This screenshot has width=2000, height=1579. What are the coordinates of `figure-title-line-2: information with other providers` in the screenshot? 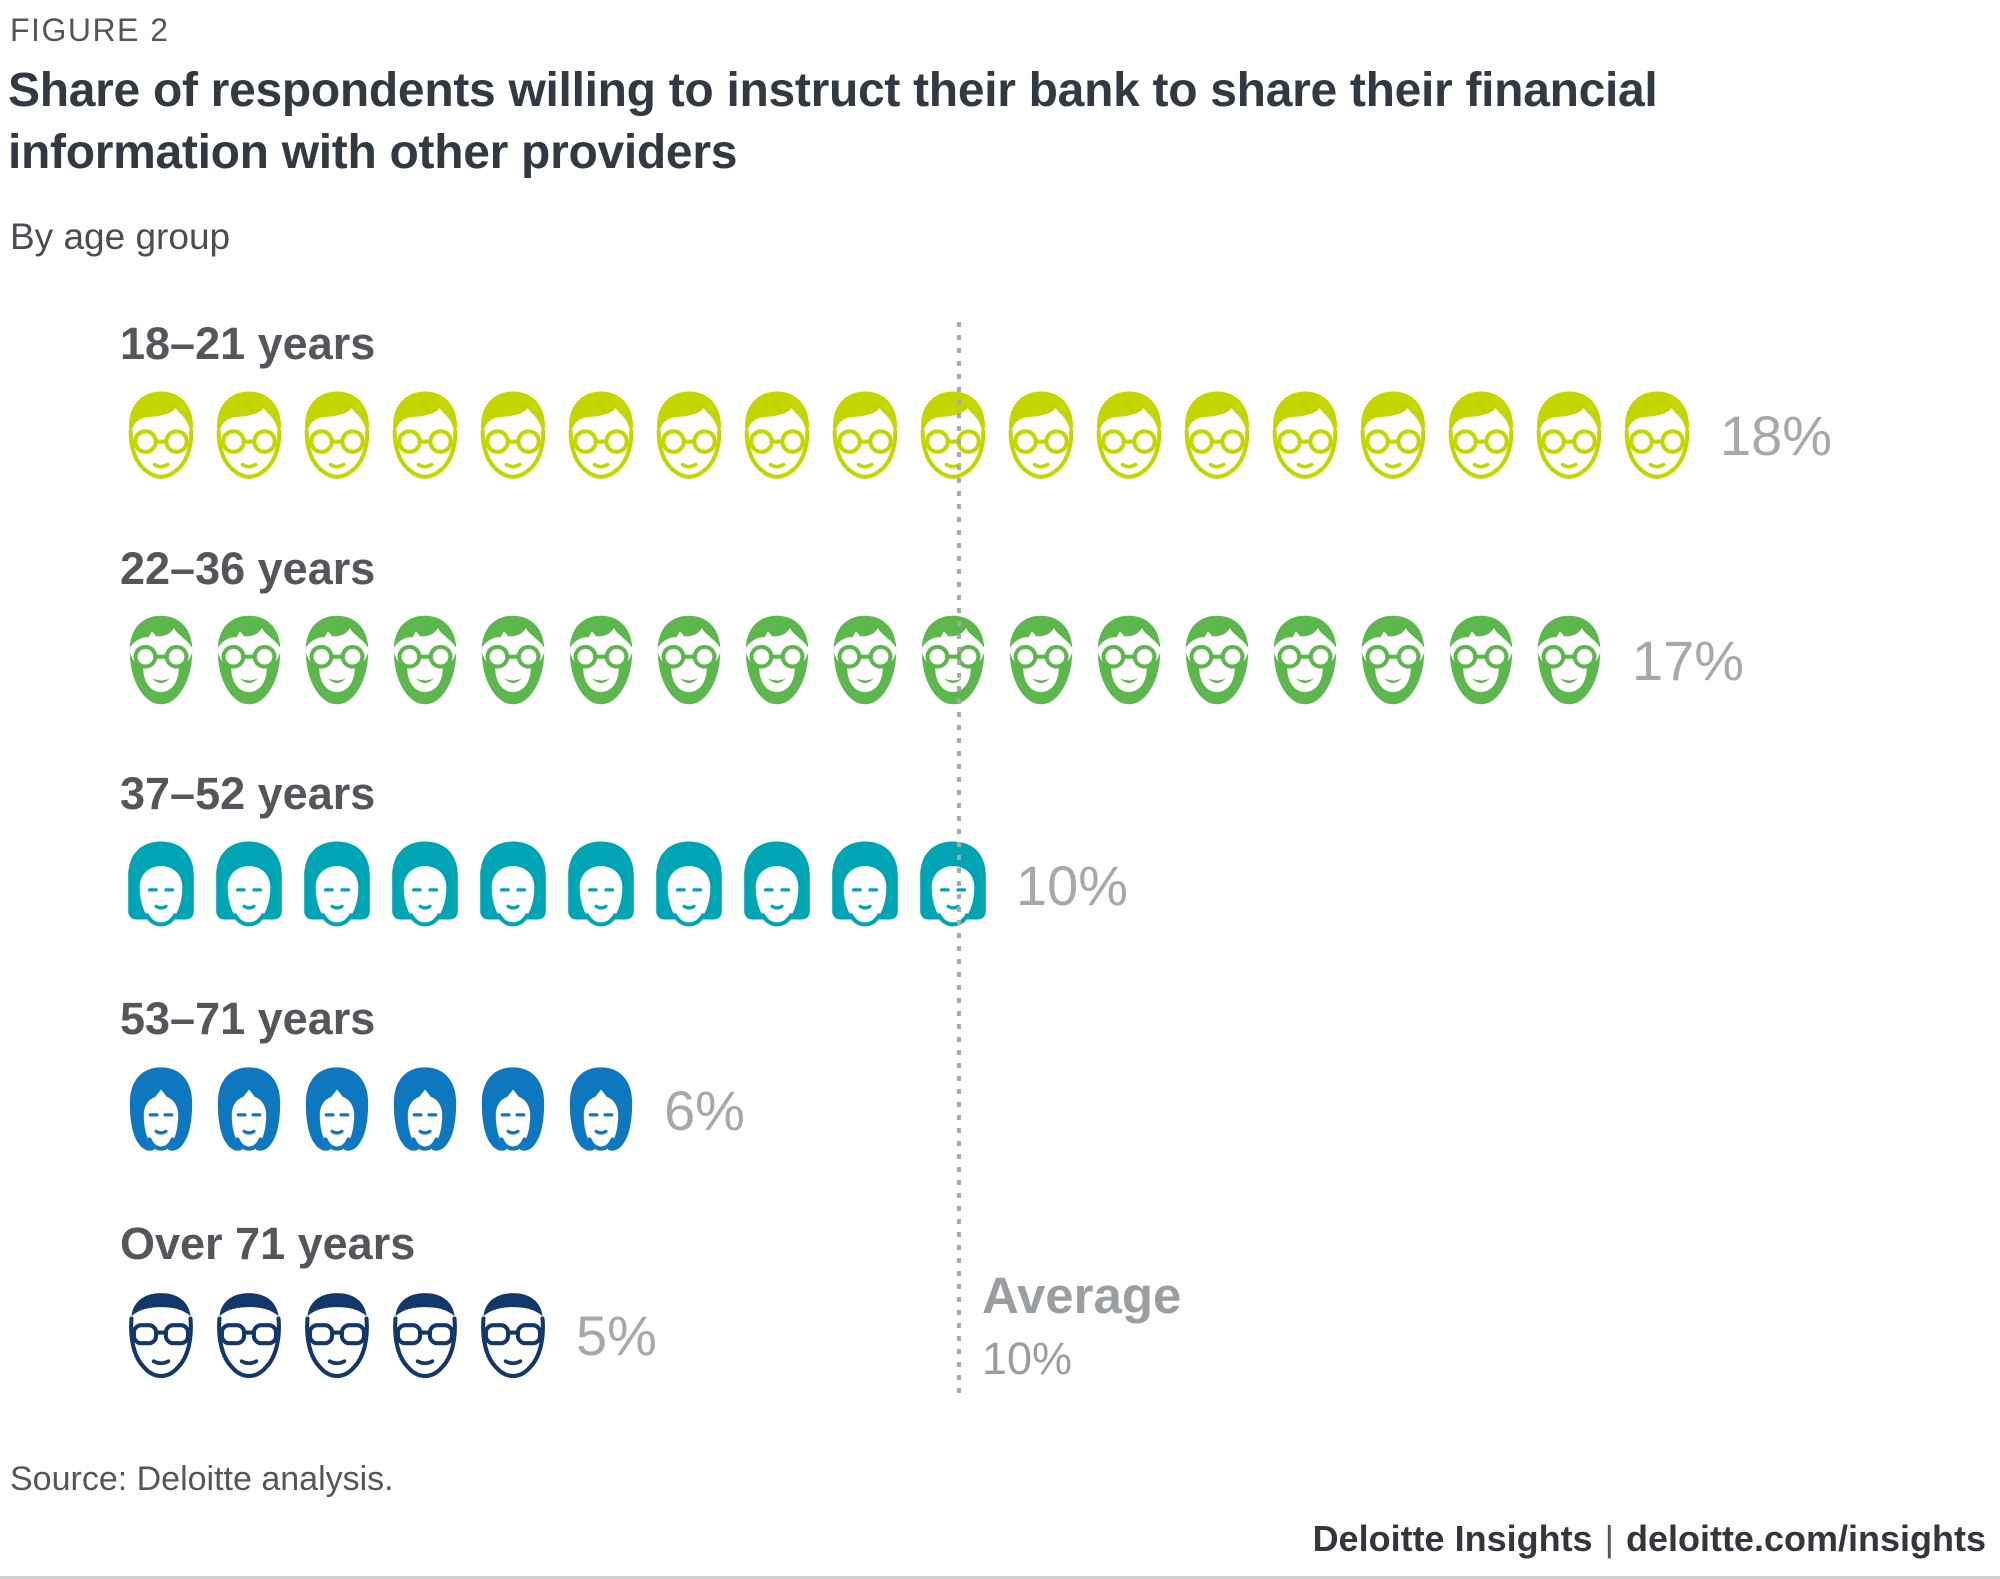 It's located at (373, 153).